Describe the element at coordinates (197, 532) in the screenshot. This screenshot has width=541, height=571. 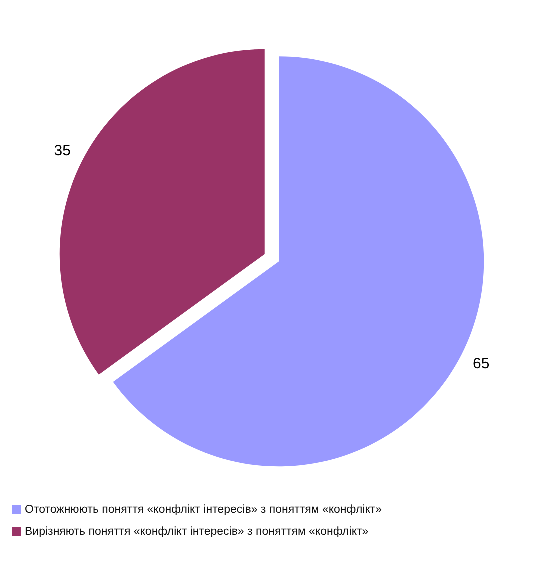
I see `legend-label: Вирізняють поняття «конфлікт інтересів» з поняттям «конфлікт»` at that location.